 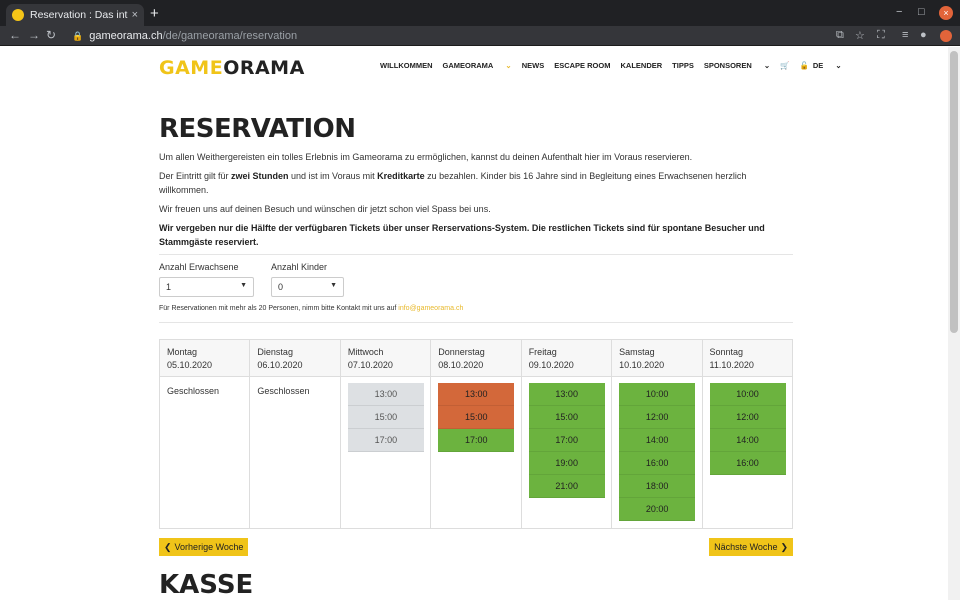 What do you see at coordinates (747, 358) in the screenshot?
I see `day-header: Sonntag 11.10.2020` at bounding box center [747, 358].